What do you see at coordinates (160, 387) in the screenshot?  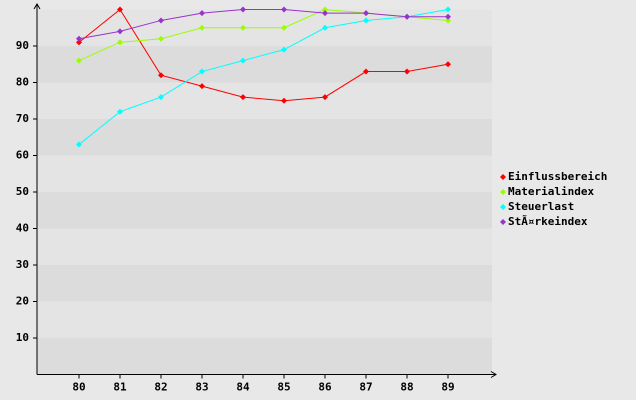 I see `x-tick-label: 82` at bounding box center [160, 387].